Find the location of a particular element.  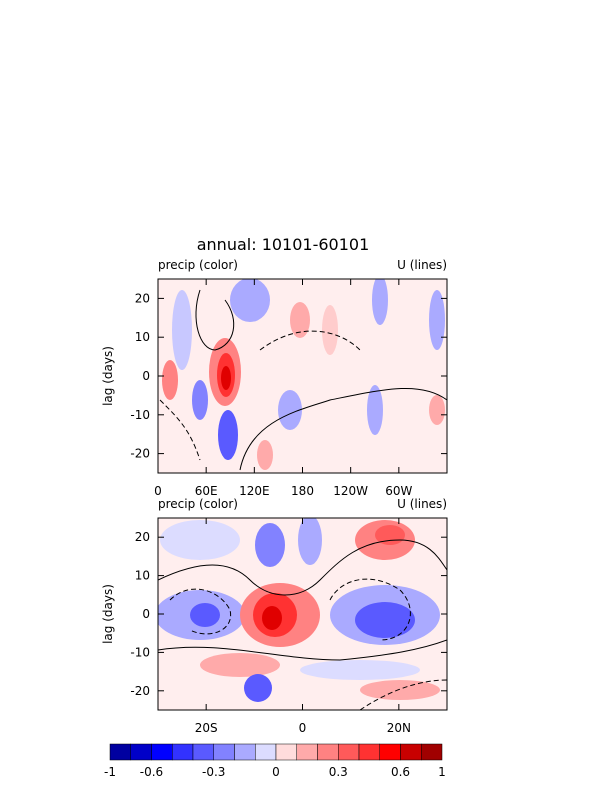

figure-title: annual: 10101-60101 is located at coordinates (283, 244).